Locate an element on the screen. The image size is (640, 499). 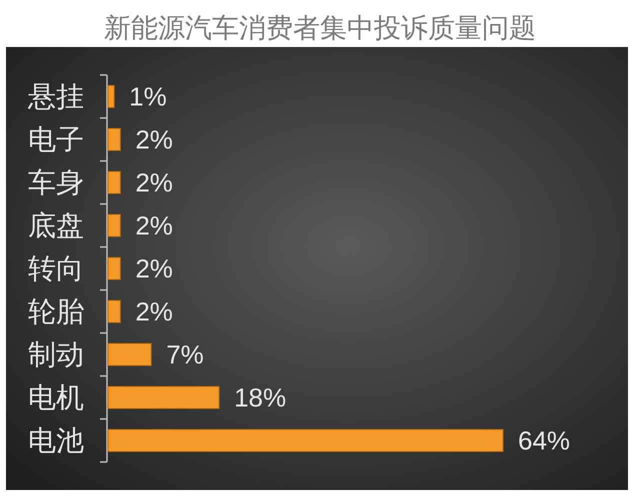
y-tick-label: 电子 is located at coordinates (56, 139).